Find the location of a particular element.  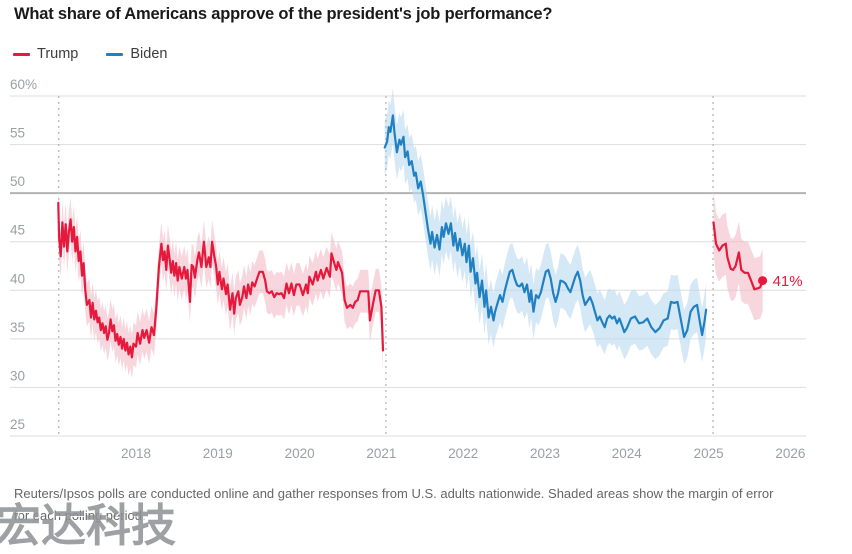

x-tick-label: 2022 is located at coordinates (463, 453).